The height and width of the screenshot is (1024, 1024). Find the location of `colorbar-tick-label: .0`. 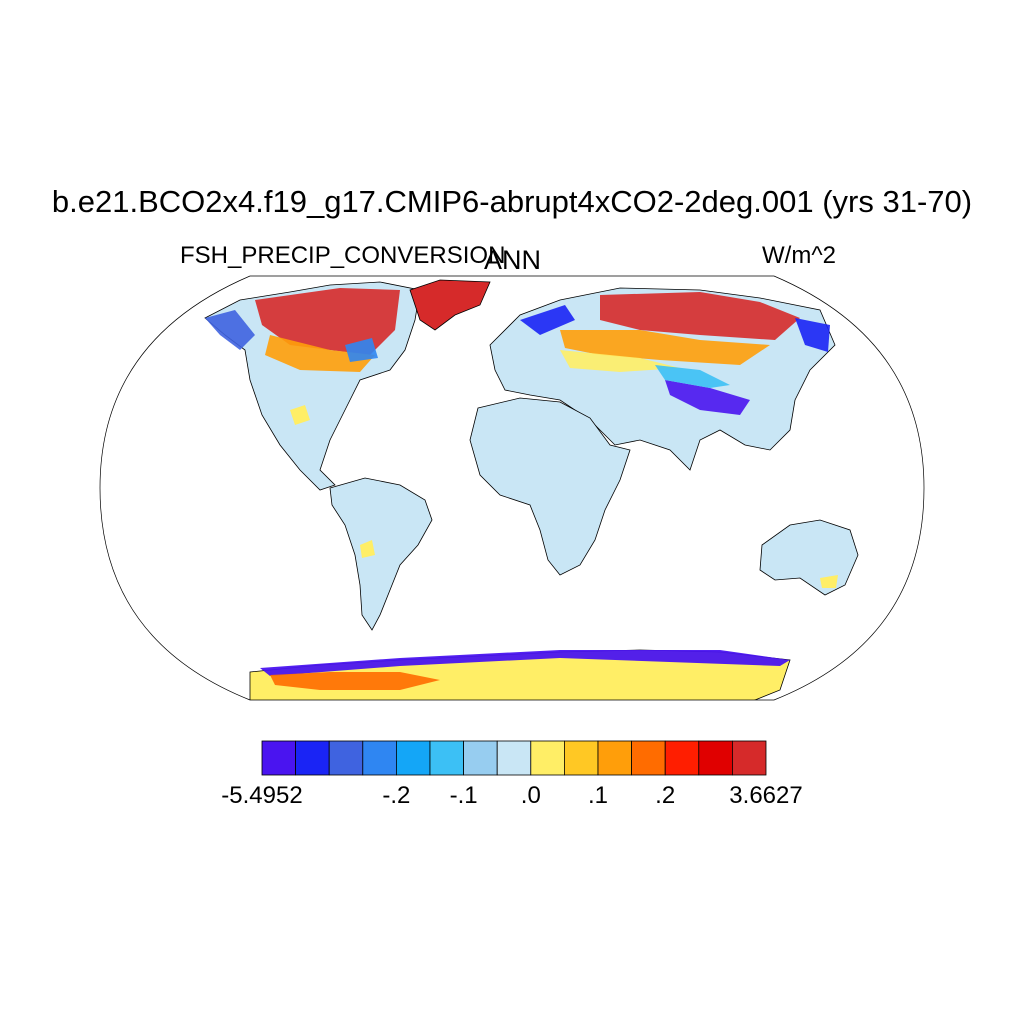

colorbar-tick-label: .0 is located at coordinates (530, 795).